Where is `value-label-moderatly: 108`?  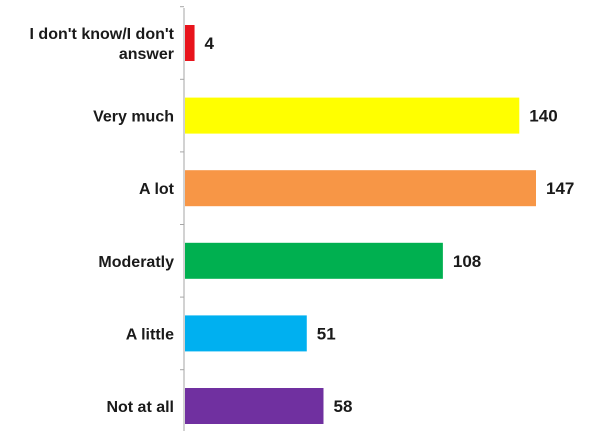
value-label-moderatly: 108 is located at coordinates (467, 261).